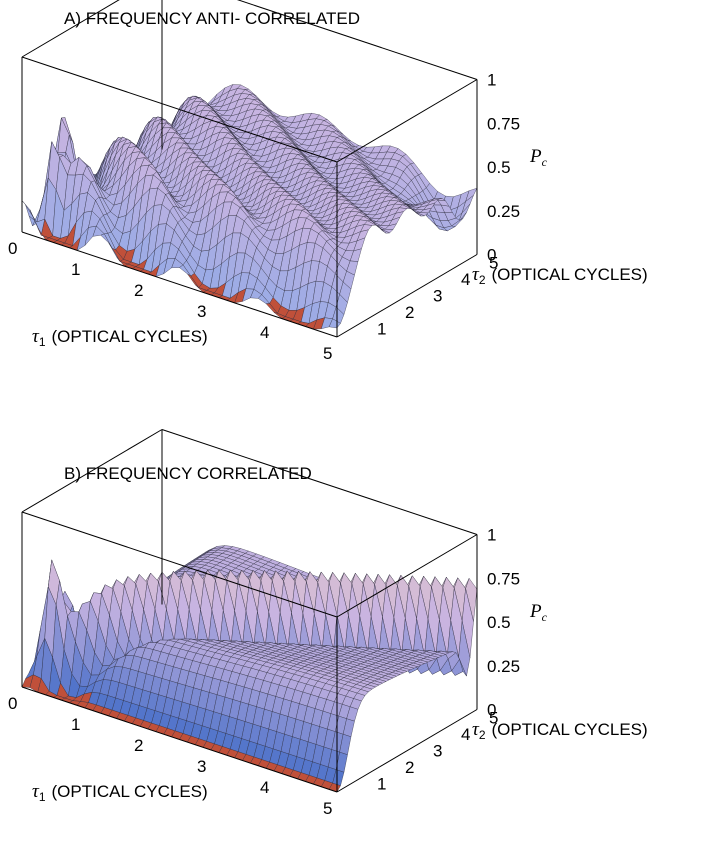 This screenshot has height=855, width=721. I want to click on chart-title: A) FREQUENCY ANTI- CORRELATED, so click(212, 18).